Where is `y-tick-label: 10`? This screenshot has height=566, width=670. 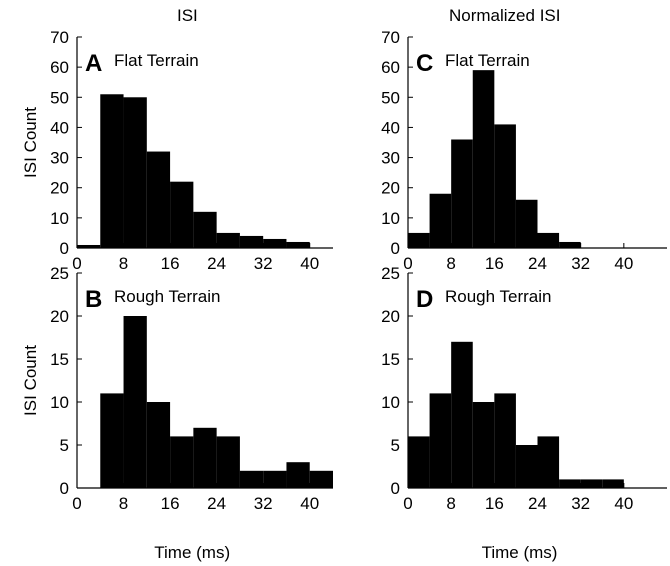 y-tick-label: 10 is located at coordinates (59, 218).